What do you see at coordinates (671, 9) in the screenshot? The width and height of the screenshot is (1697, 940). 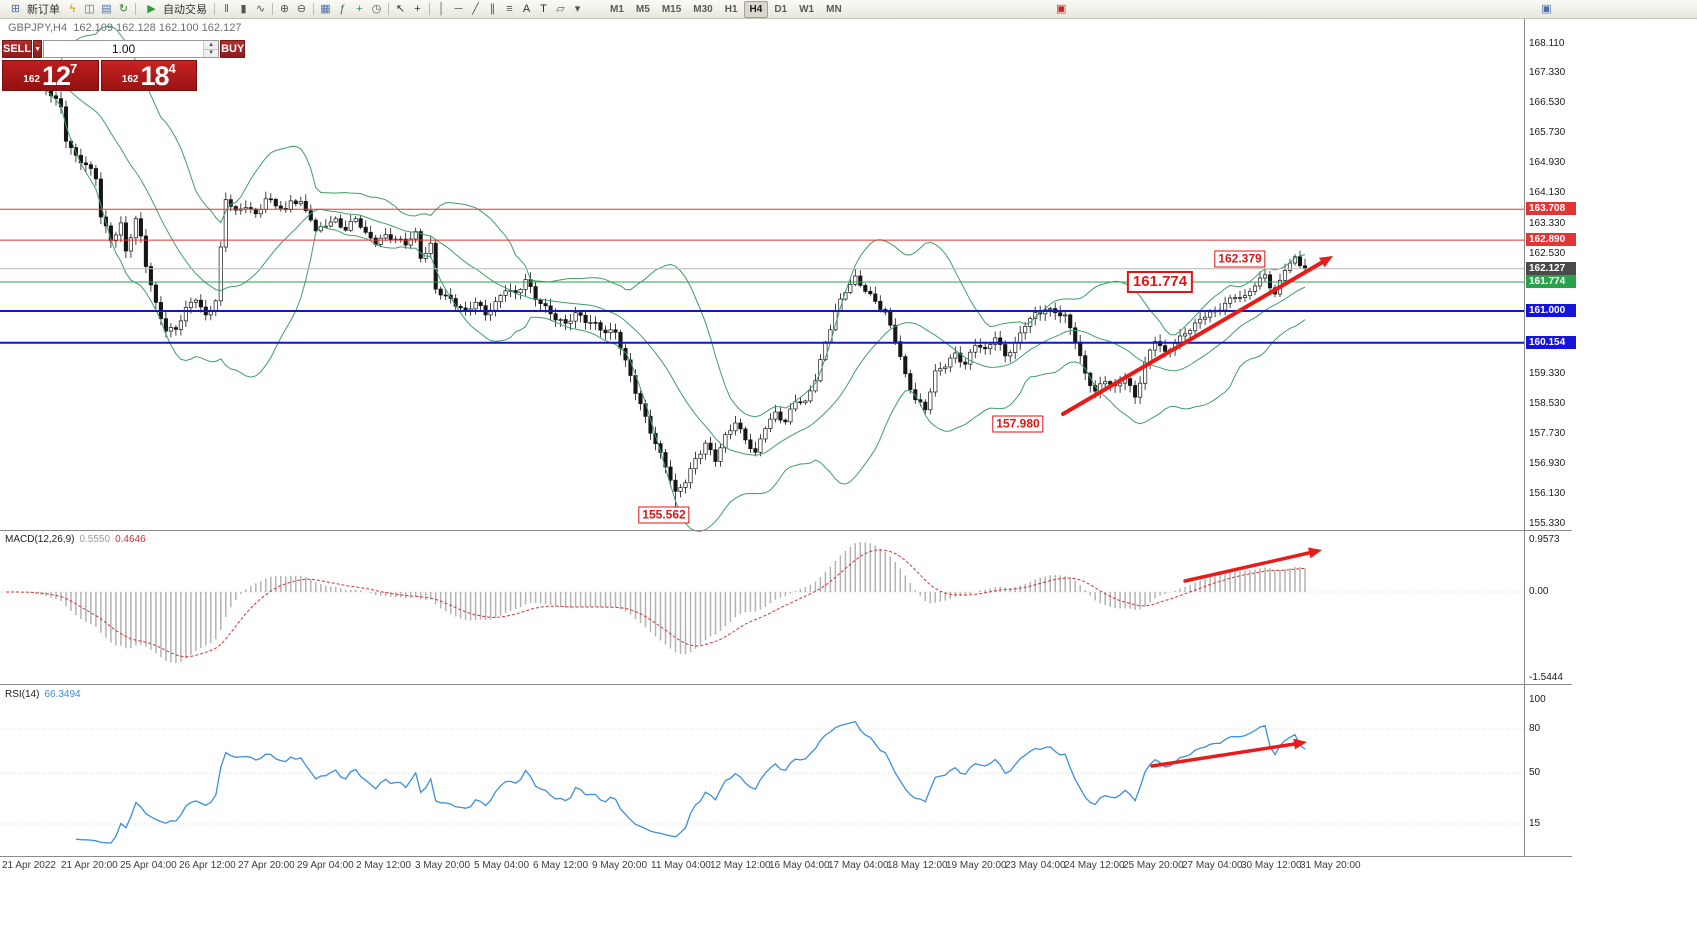 I see `timeframe-m15-button: M15` at bounding box center [671, 9].